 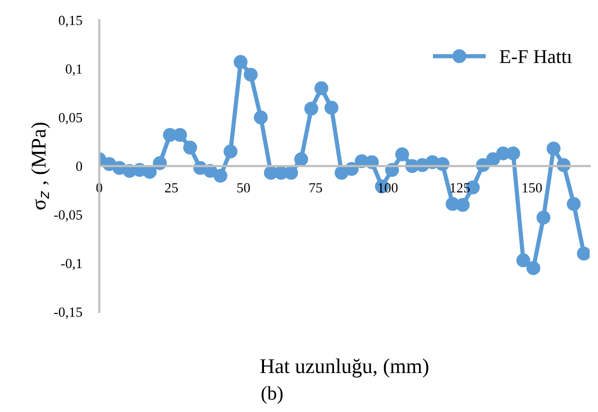 What do you see at coordinates (79, 166) in the screenshot?
I see `y-tick-label: 0` at bounding box center [79, 166].